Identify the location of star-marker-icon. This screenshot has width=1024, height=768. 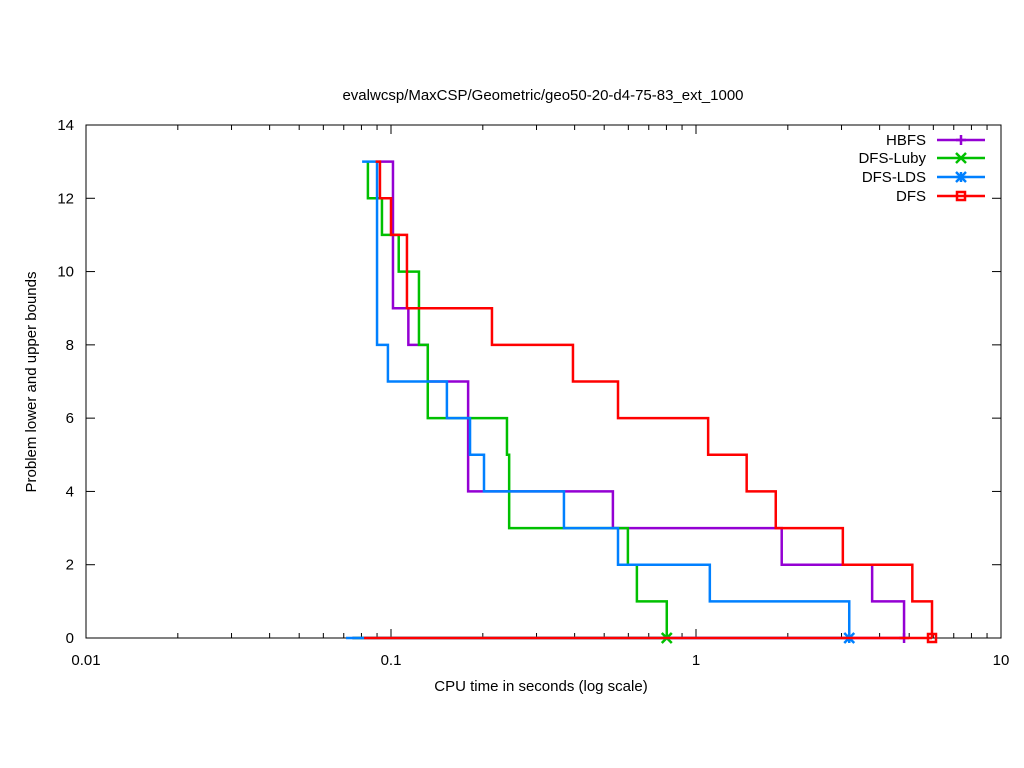
(961, 177).